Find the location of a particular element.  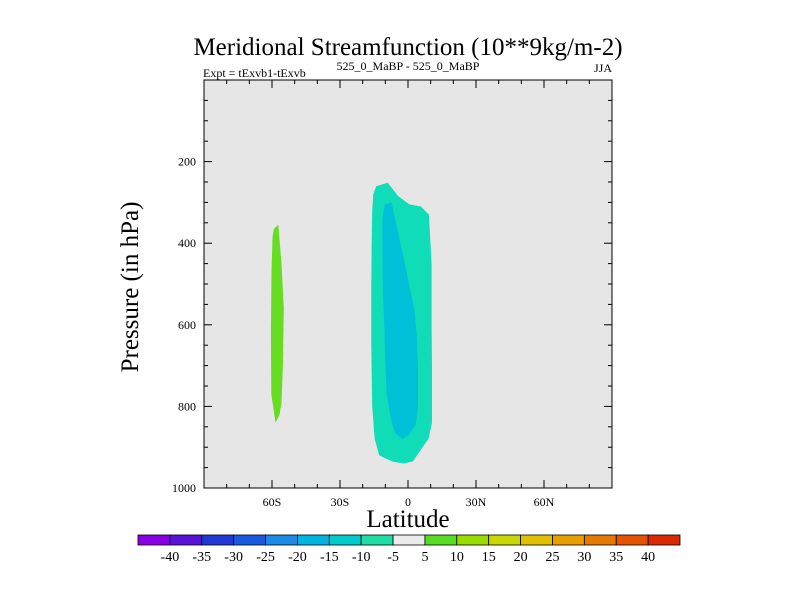

x-tick-label: 30S is located at coordinates (340, 502).